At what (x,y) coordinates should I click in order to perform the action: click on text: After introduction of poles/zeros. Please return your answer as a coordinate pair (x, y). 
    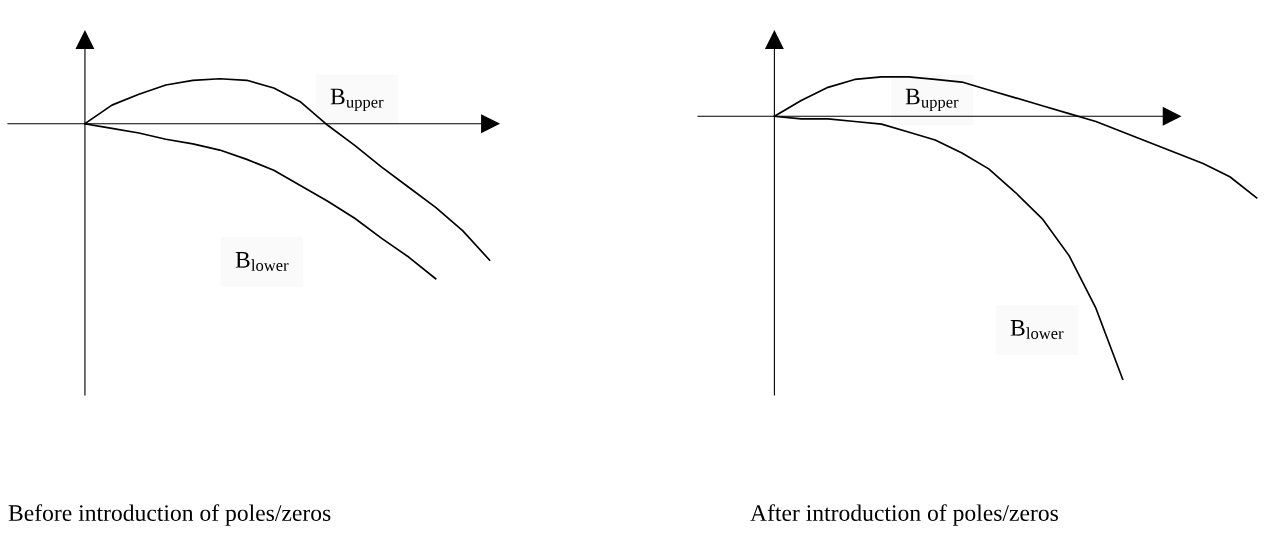
    Looking at the image, I should click on (904, 515).